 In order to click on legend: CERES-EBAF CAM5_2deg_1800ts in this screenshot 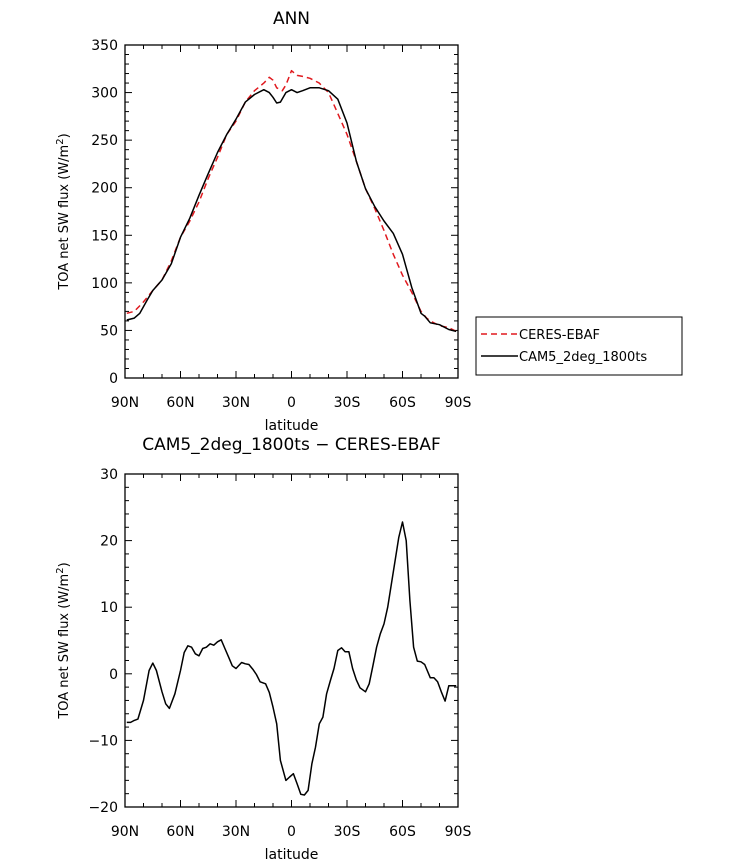, I will do `click(579, 346)`.